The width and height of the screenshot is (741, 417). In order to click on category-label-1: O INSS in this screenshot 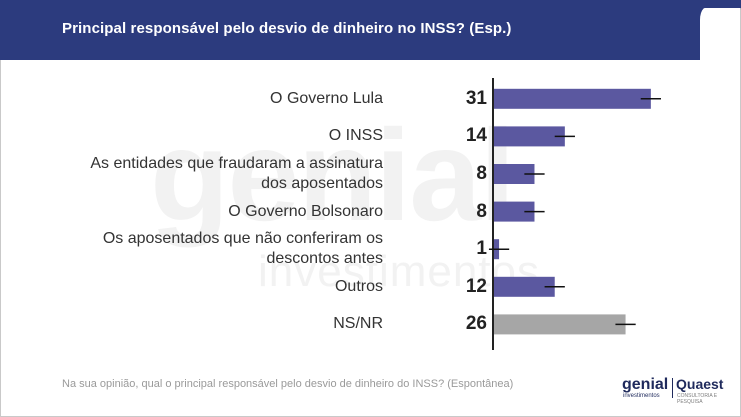, I will do `click(356, 136)`.